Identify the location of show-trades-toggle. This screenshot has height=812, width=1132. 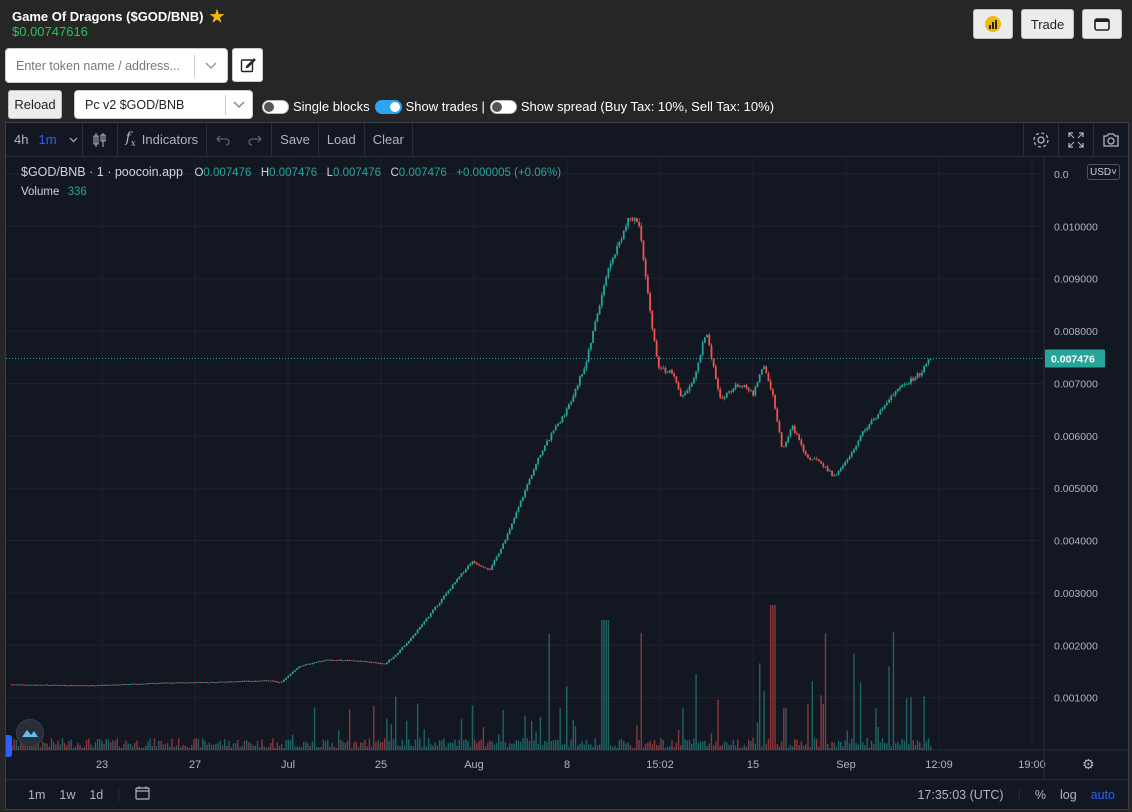
(388, 106).